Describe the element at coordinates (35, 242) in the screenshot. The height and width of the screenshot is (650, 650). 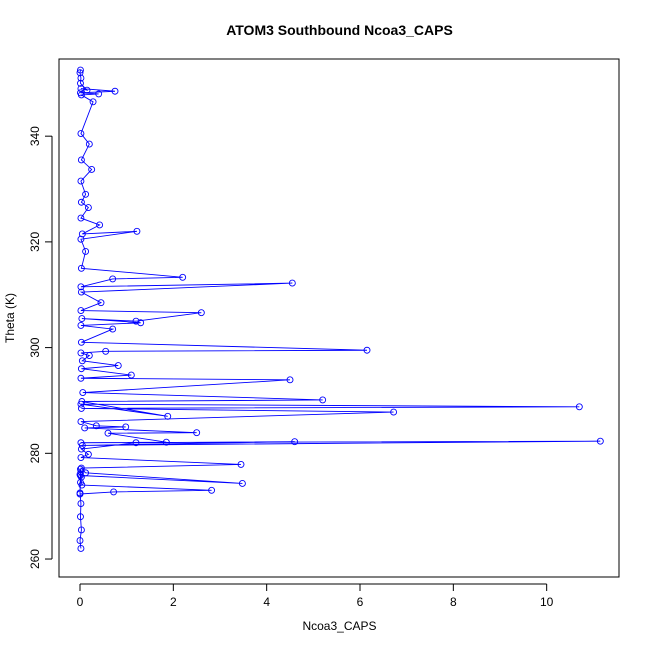
I see `y-tick-label: 320` at that location.